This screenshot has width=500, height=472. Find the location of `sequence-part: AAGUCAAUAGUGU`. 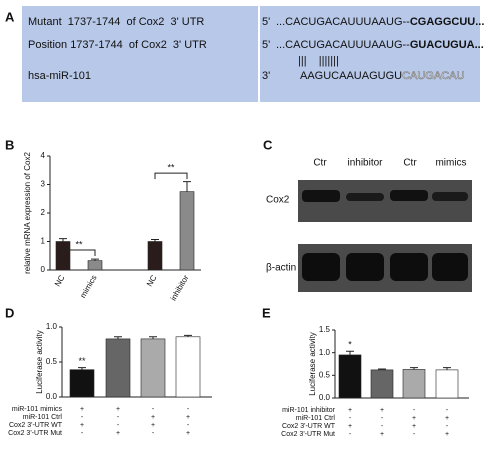

sequence-part: AAGUCAAUAGUGU is located at coordinates (351, 76).